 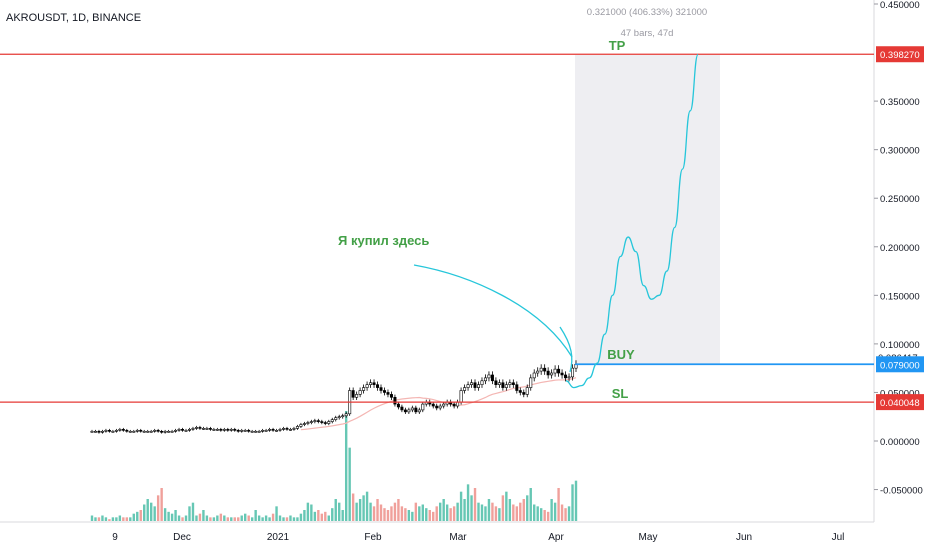 What do you see at coordinates (744, 537) in the screenshot?
I see `time-axis-label: Jun` at bounding box center [744, 537].